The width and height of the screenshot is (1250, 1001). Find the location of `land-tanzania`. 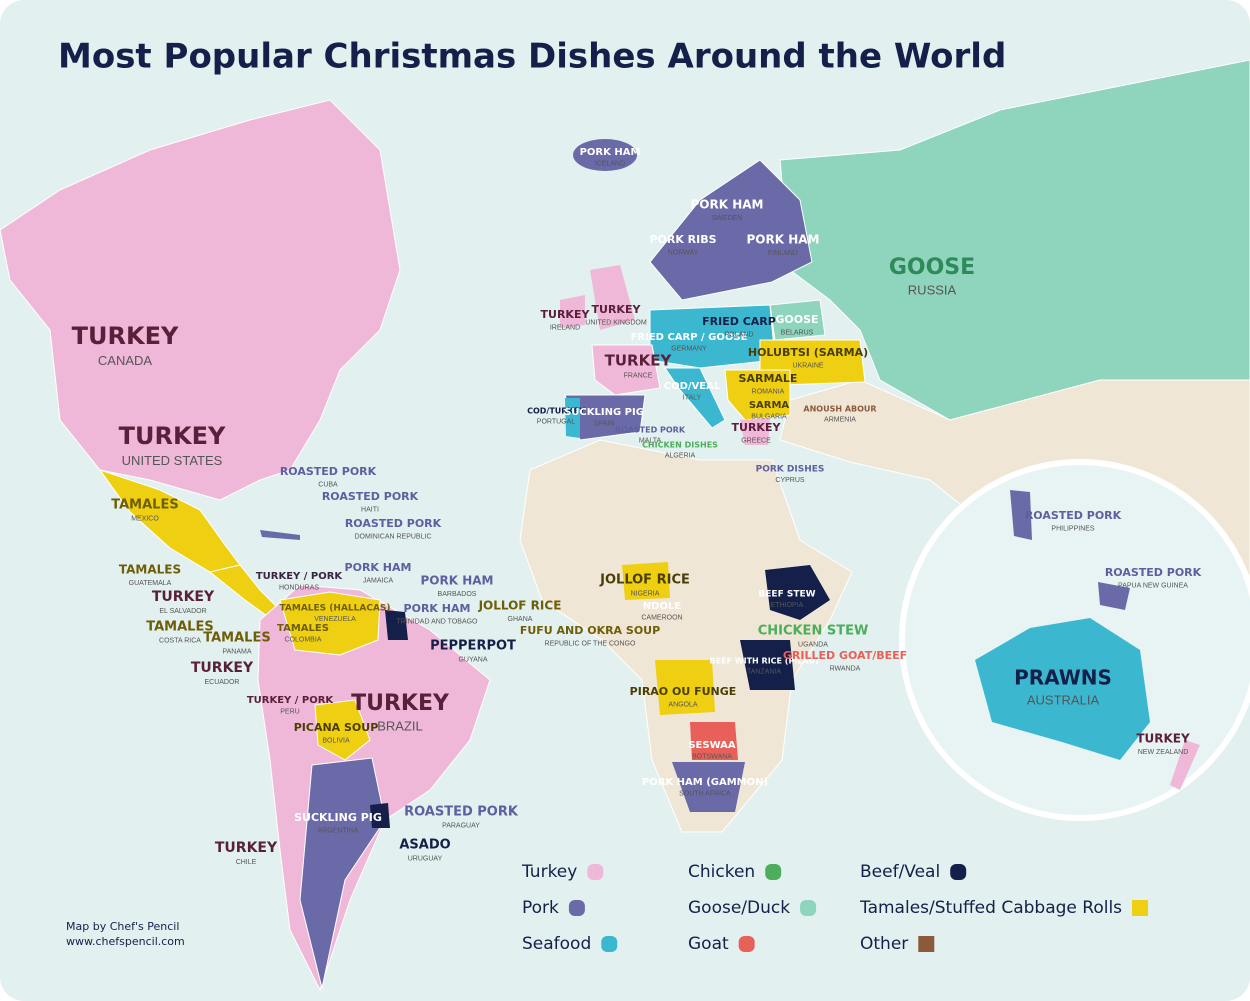

land-tanzania is located at coordinates (767, 665).